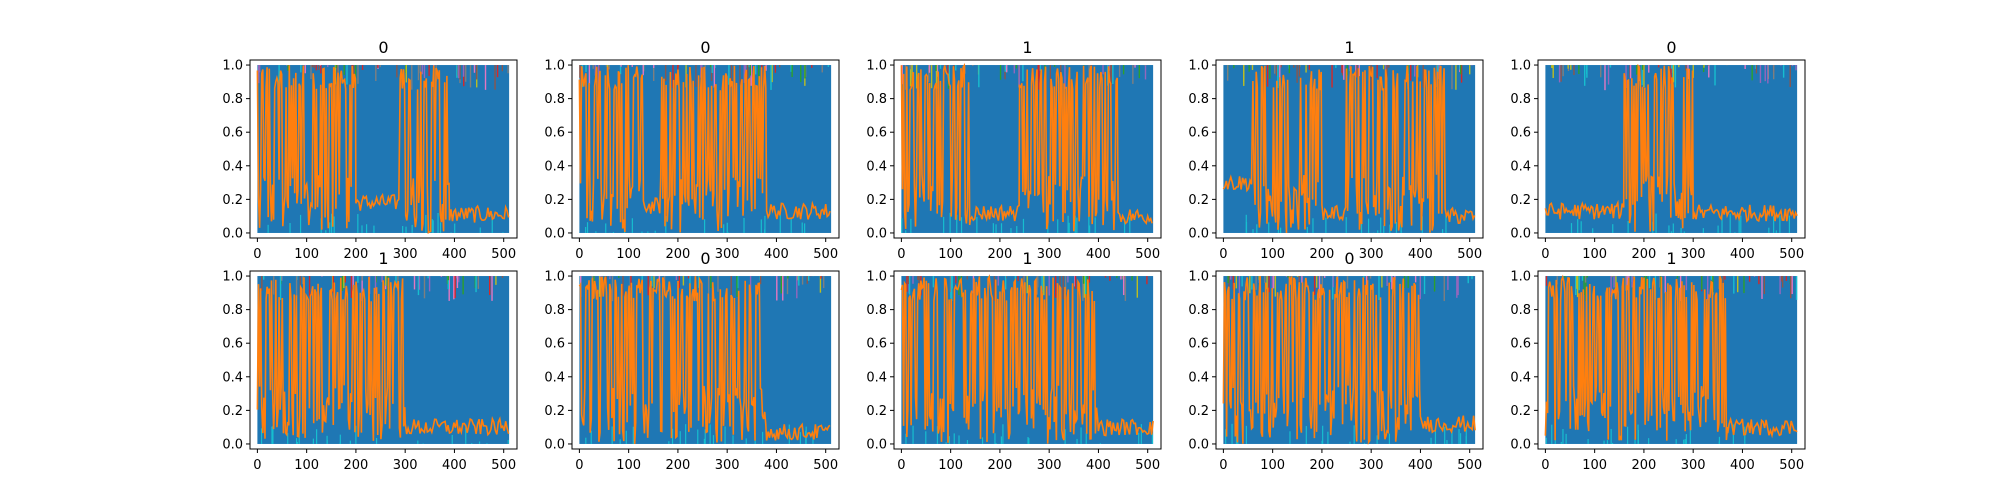  Describe the element at coordinates (1671, 47) in the screenshot. I see `panel-title: 0` at that location.